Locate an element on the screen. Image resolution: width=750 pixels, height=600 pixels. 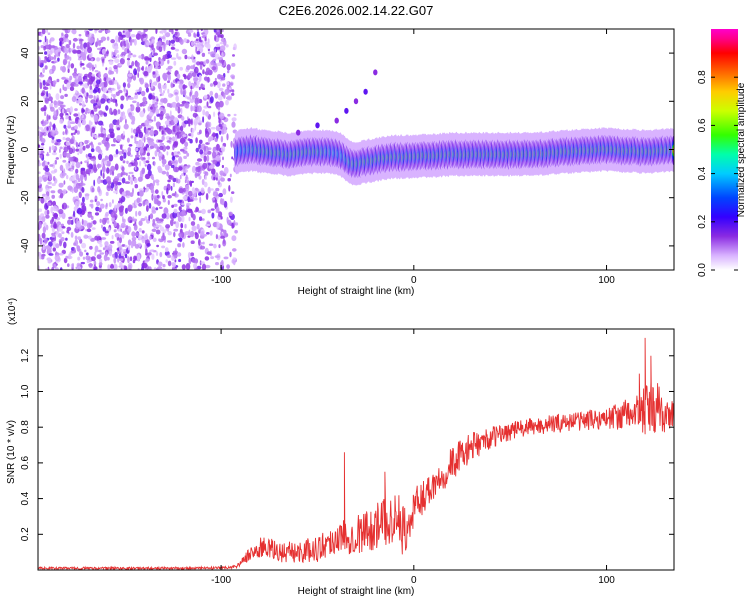
y-tick-label: -40 is located at coordinates (25, 245).